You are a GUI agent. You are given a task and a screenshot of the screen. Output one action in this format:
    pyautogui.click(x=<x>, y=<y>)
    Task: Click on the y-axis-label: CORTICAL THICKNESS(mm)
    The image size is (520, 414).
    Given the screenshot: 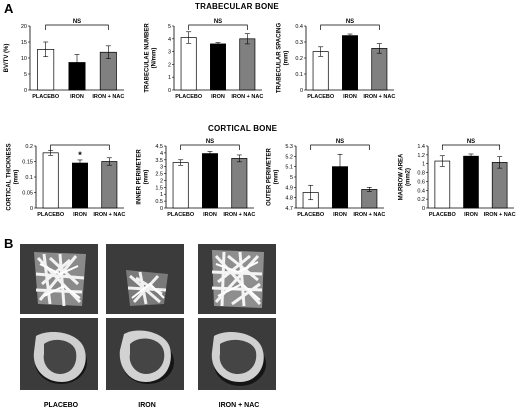 What is the action you would take?
    pyautogui.click(x=13, y=176)
    